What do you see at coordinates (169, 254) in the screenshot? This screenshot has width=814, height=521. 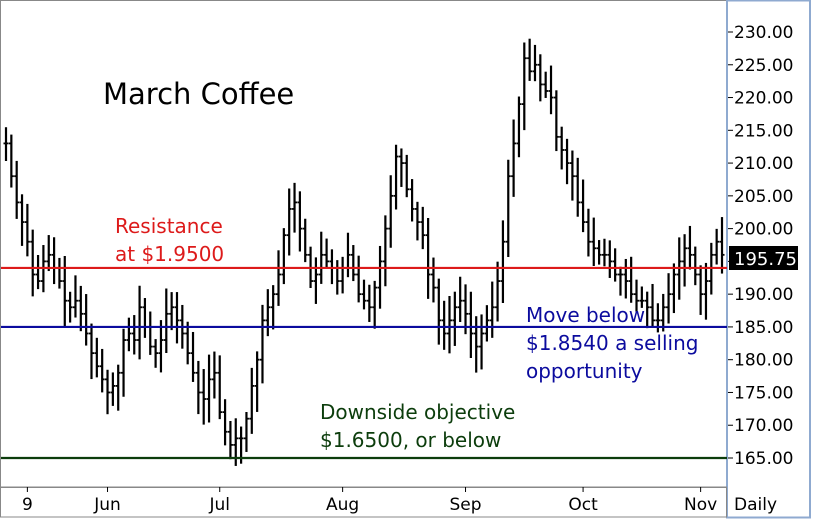 I see `resistance-annotation-line-2: at $1.9500` at bounding box center [169, 254].